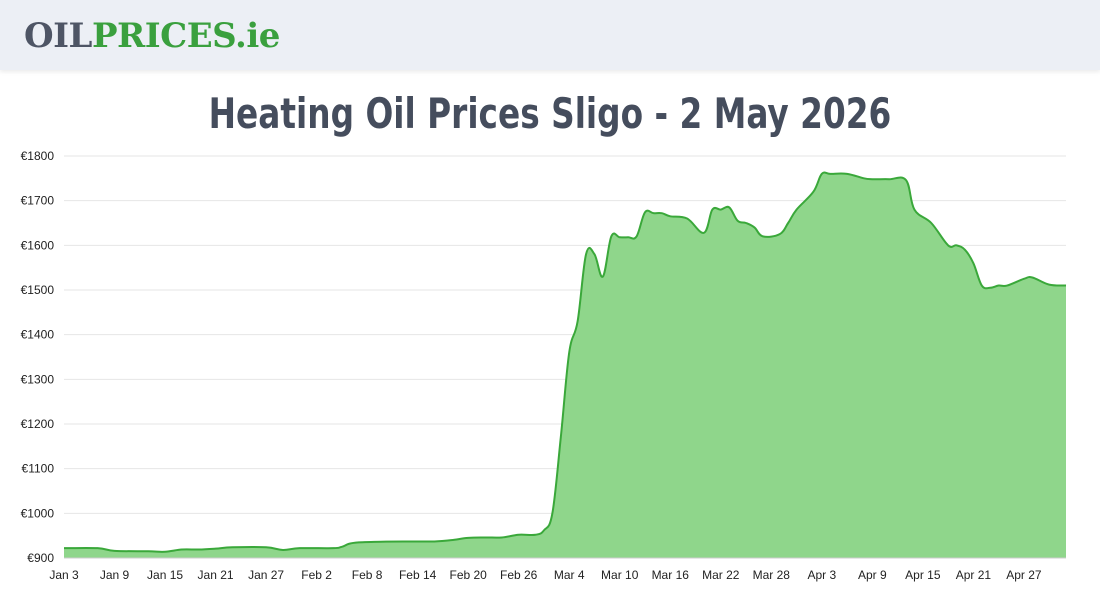  I want to click on y-tick-label: €1800, so click(38, 156).